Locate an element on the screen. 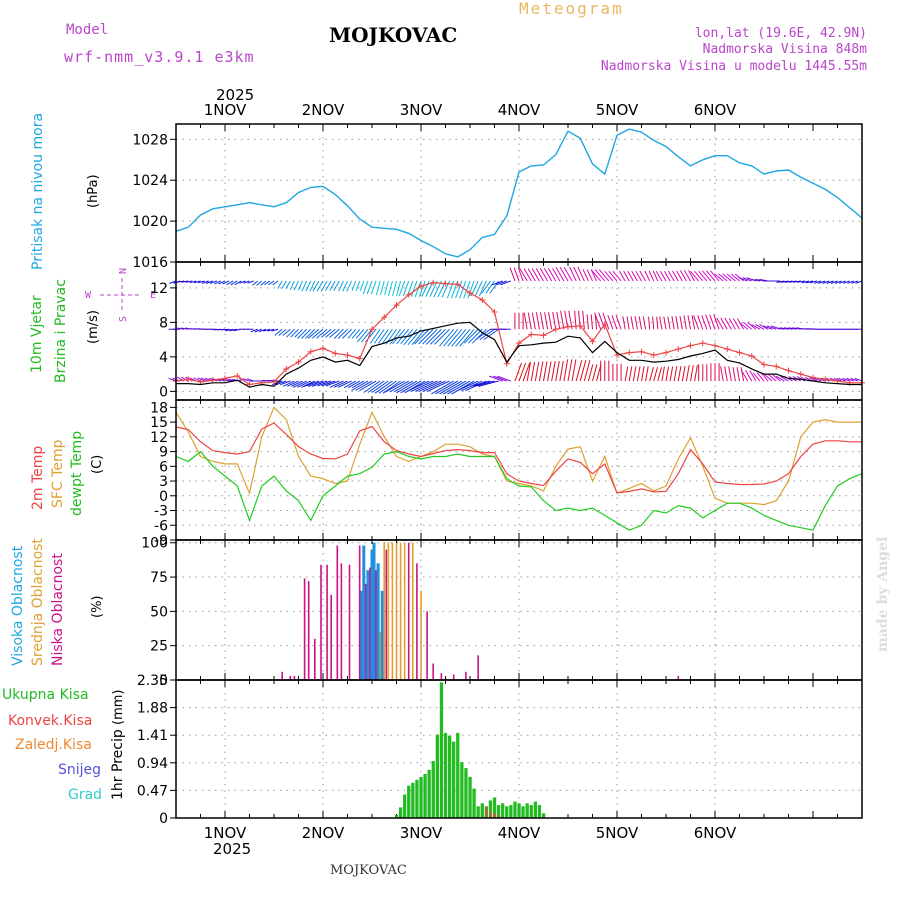 The width and height of the screenshot is (900, 900). clouds-ytick-label: 50 is located at coordinates (159, 612).